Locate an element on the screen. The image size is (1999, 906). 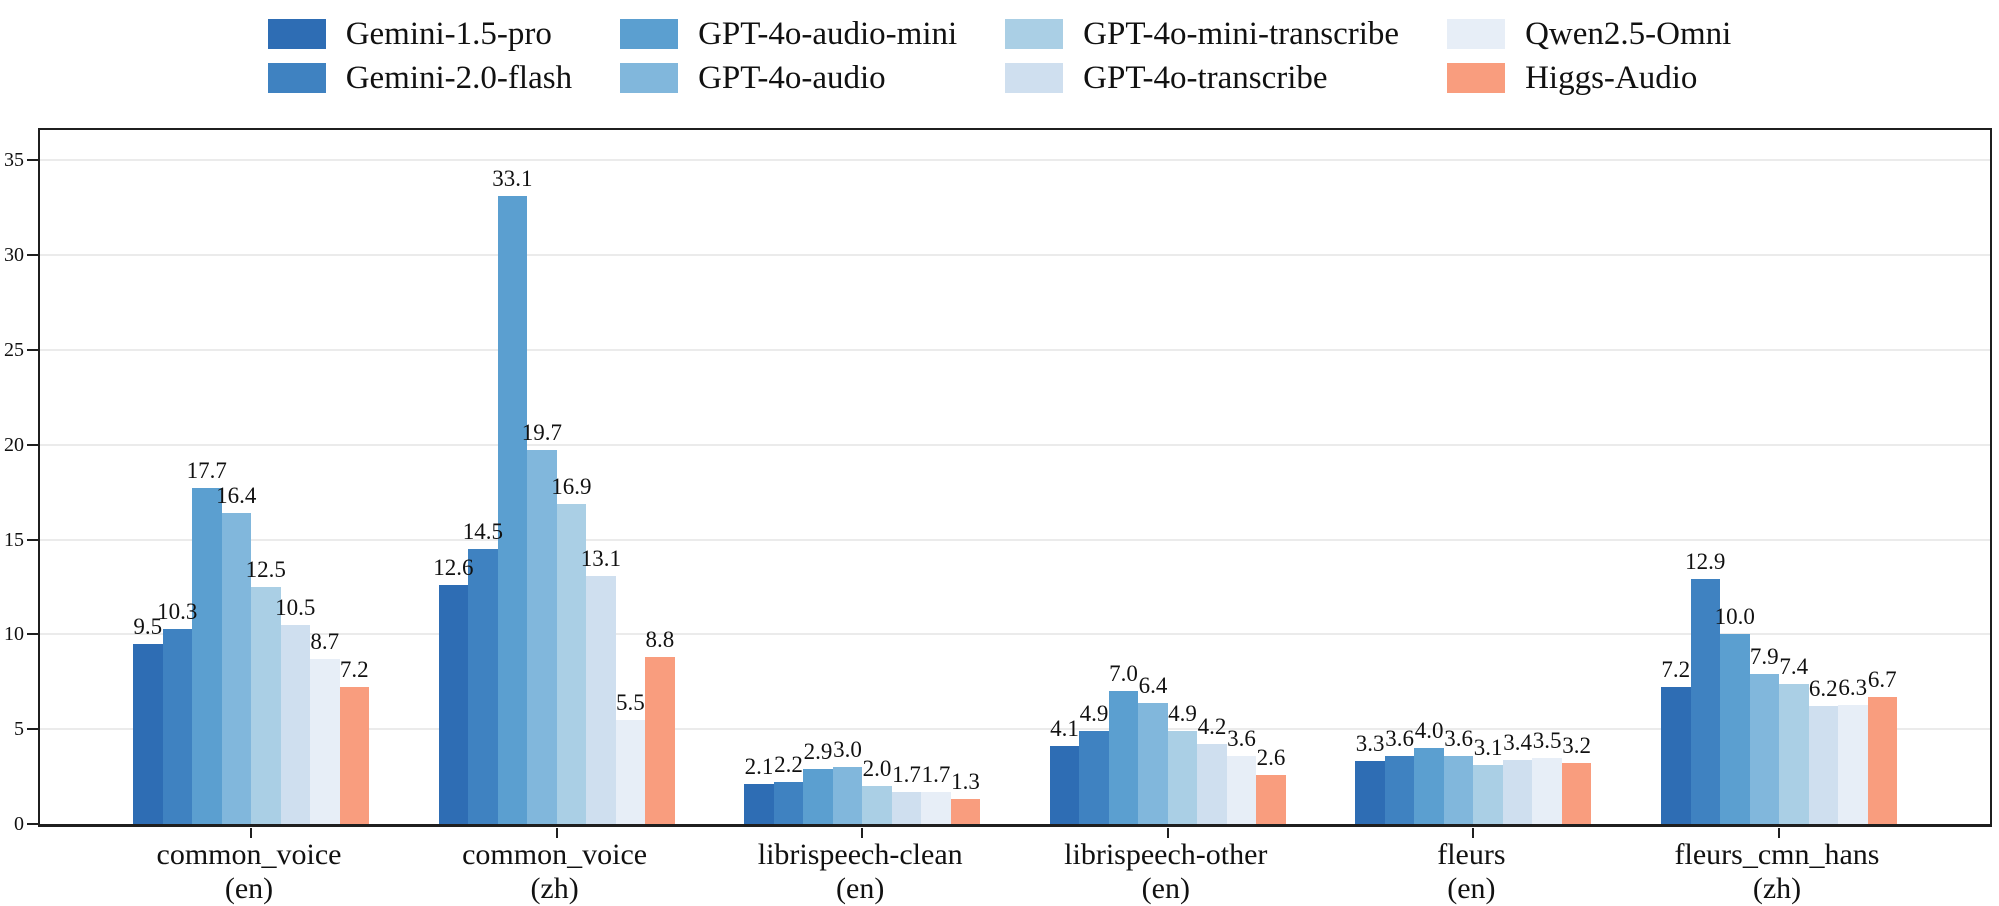
bar-value-label: 1.3 is located at coordinates (965, 782).